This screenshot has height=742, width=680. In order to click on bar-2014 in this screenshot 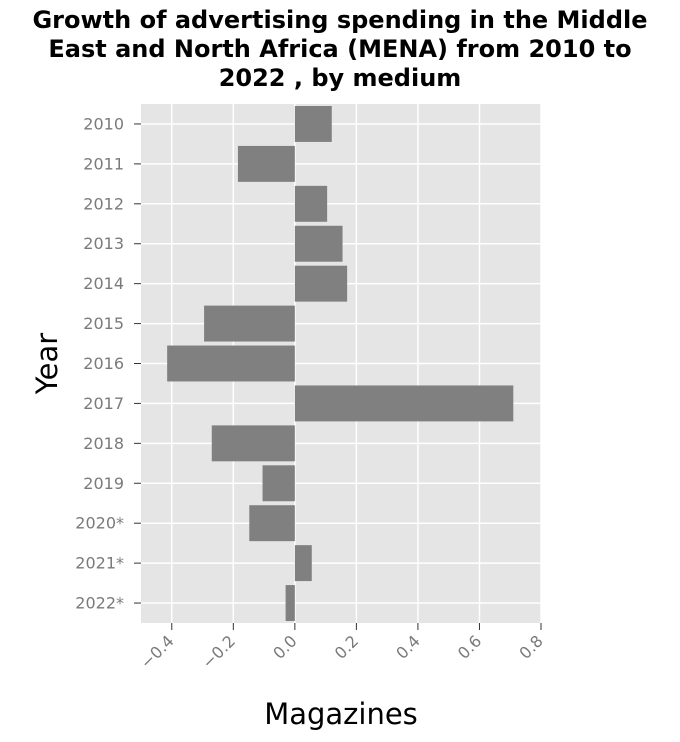, I will do `click(321, 283)`.